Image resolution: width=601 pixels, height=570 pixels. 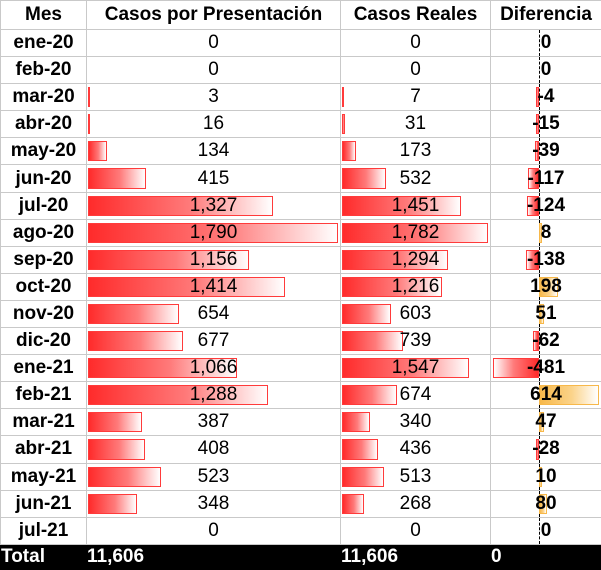 What do you see at coordinates (44, 530) in the screenshot?
I see `cell-mes: jul-21` at bounding box center [44, 530].